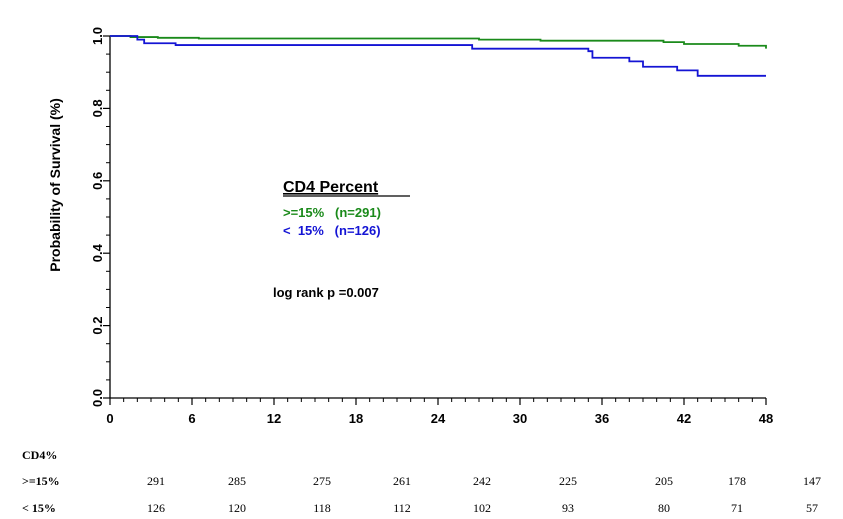 The width and height of the screenshot is (843, 519). What do you see at coordinates (326, 292) in the screenshot?
I see `log-rank-annotation: log rank p =0.007` at bounding box center [326, 292].